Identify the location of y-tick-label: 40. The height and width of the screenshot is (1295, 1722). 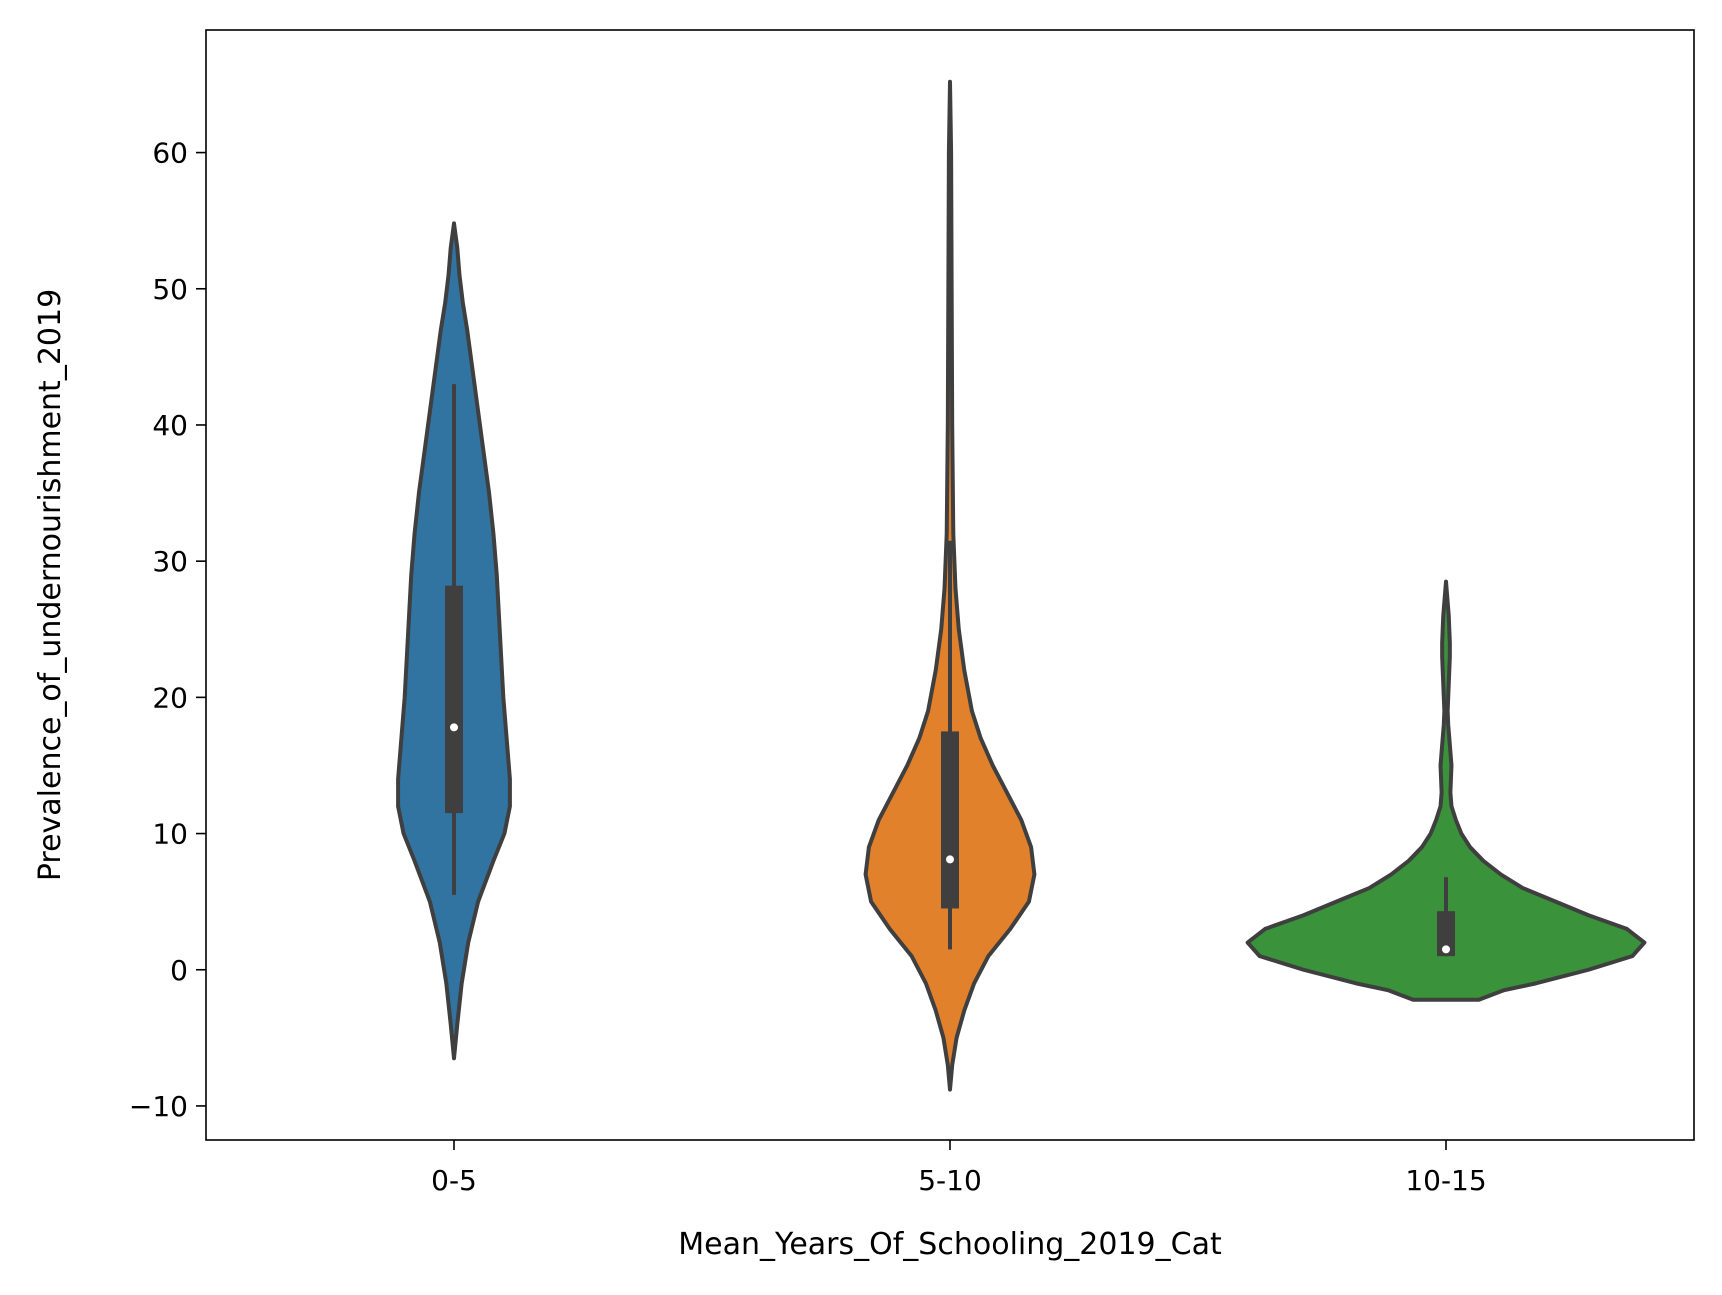
(170, 425).